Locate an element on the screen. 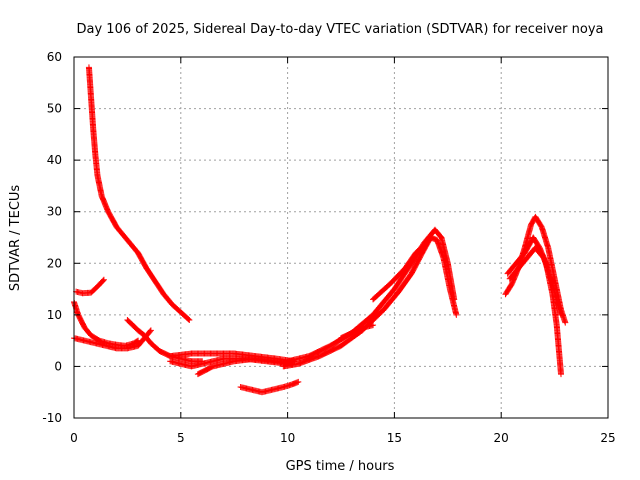 This screenshot has height=480, width=640. x-tick-label: 20 is located at coordinates (501, 438).